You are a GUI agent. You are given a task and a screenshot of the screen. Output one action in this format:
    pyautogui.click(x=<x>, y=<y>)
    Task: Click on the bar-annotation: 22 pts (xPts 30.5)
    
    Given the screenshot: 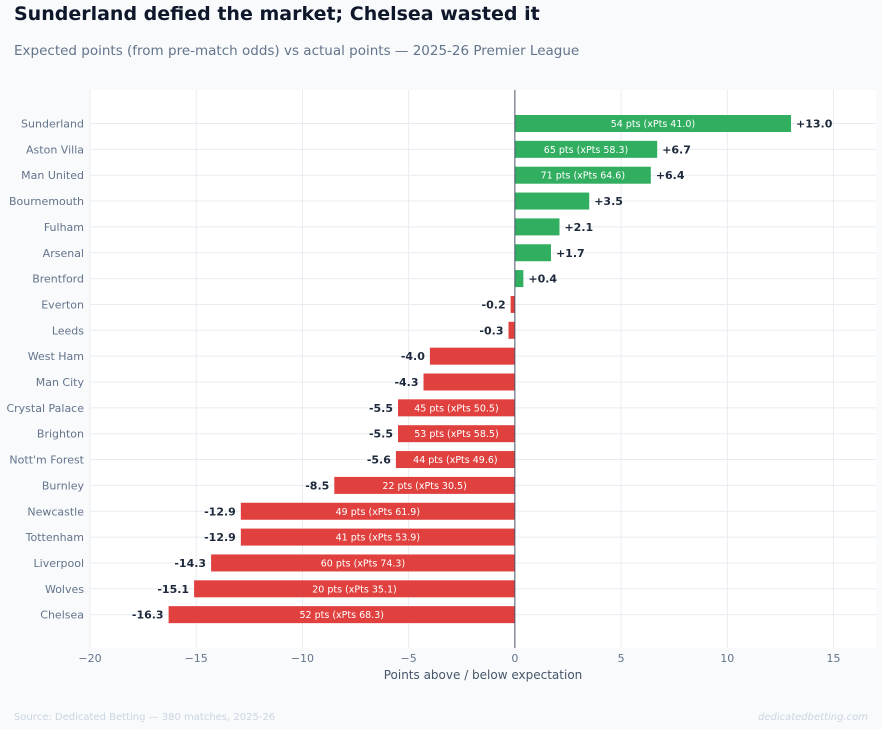 What is the action you would take?
    pyautogui.click(x=424, y=486)
    